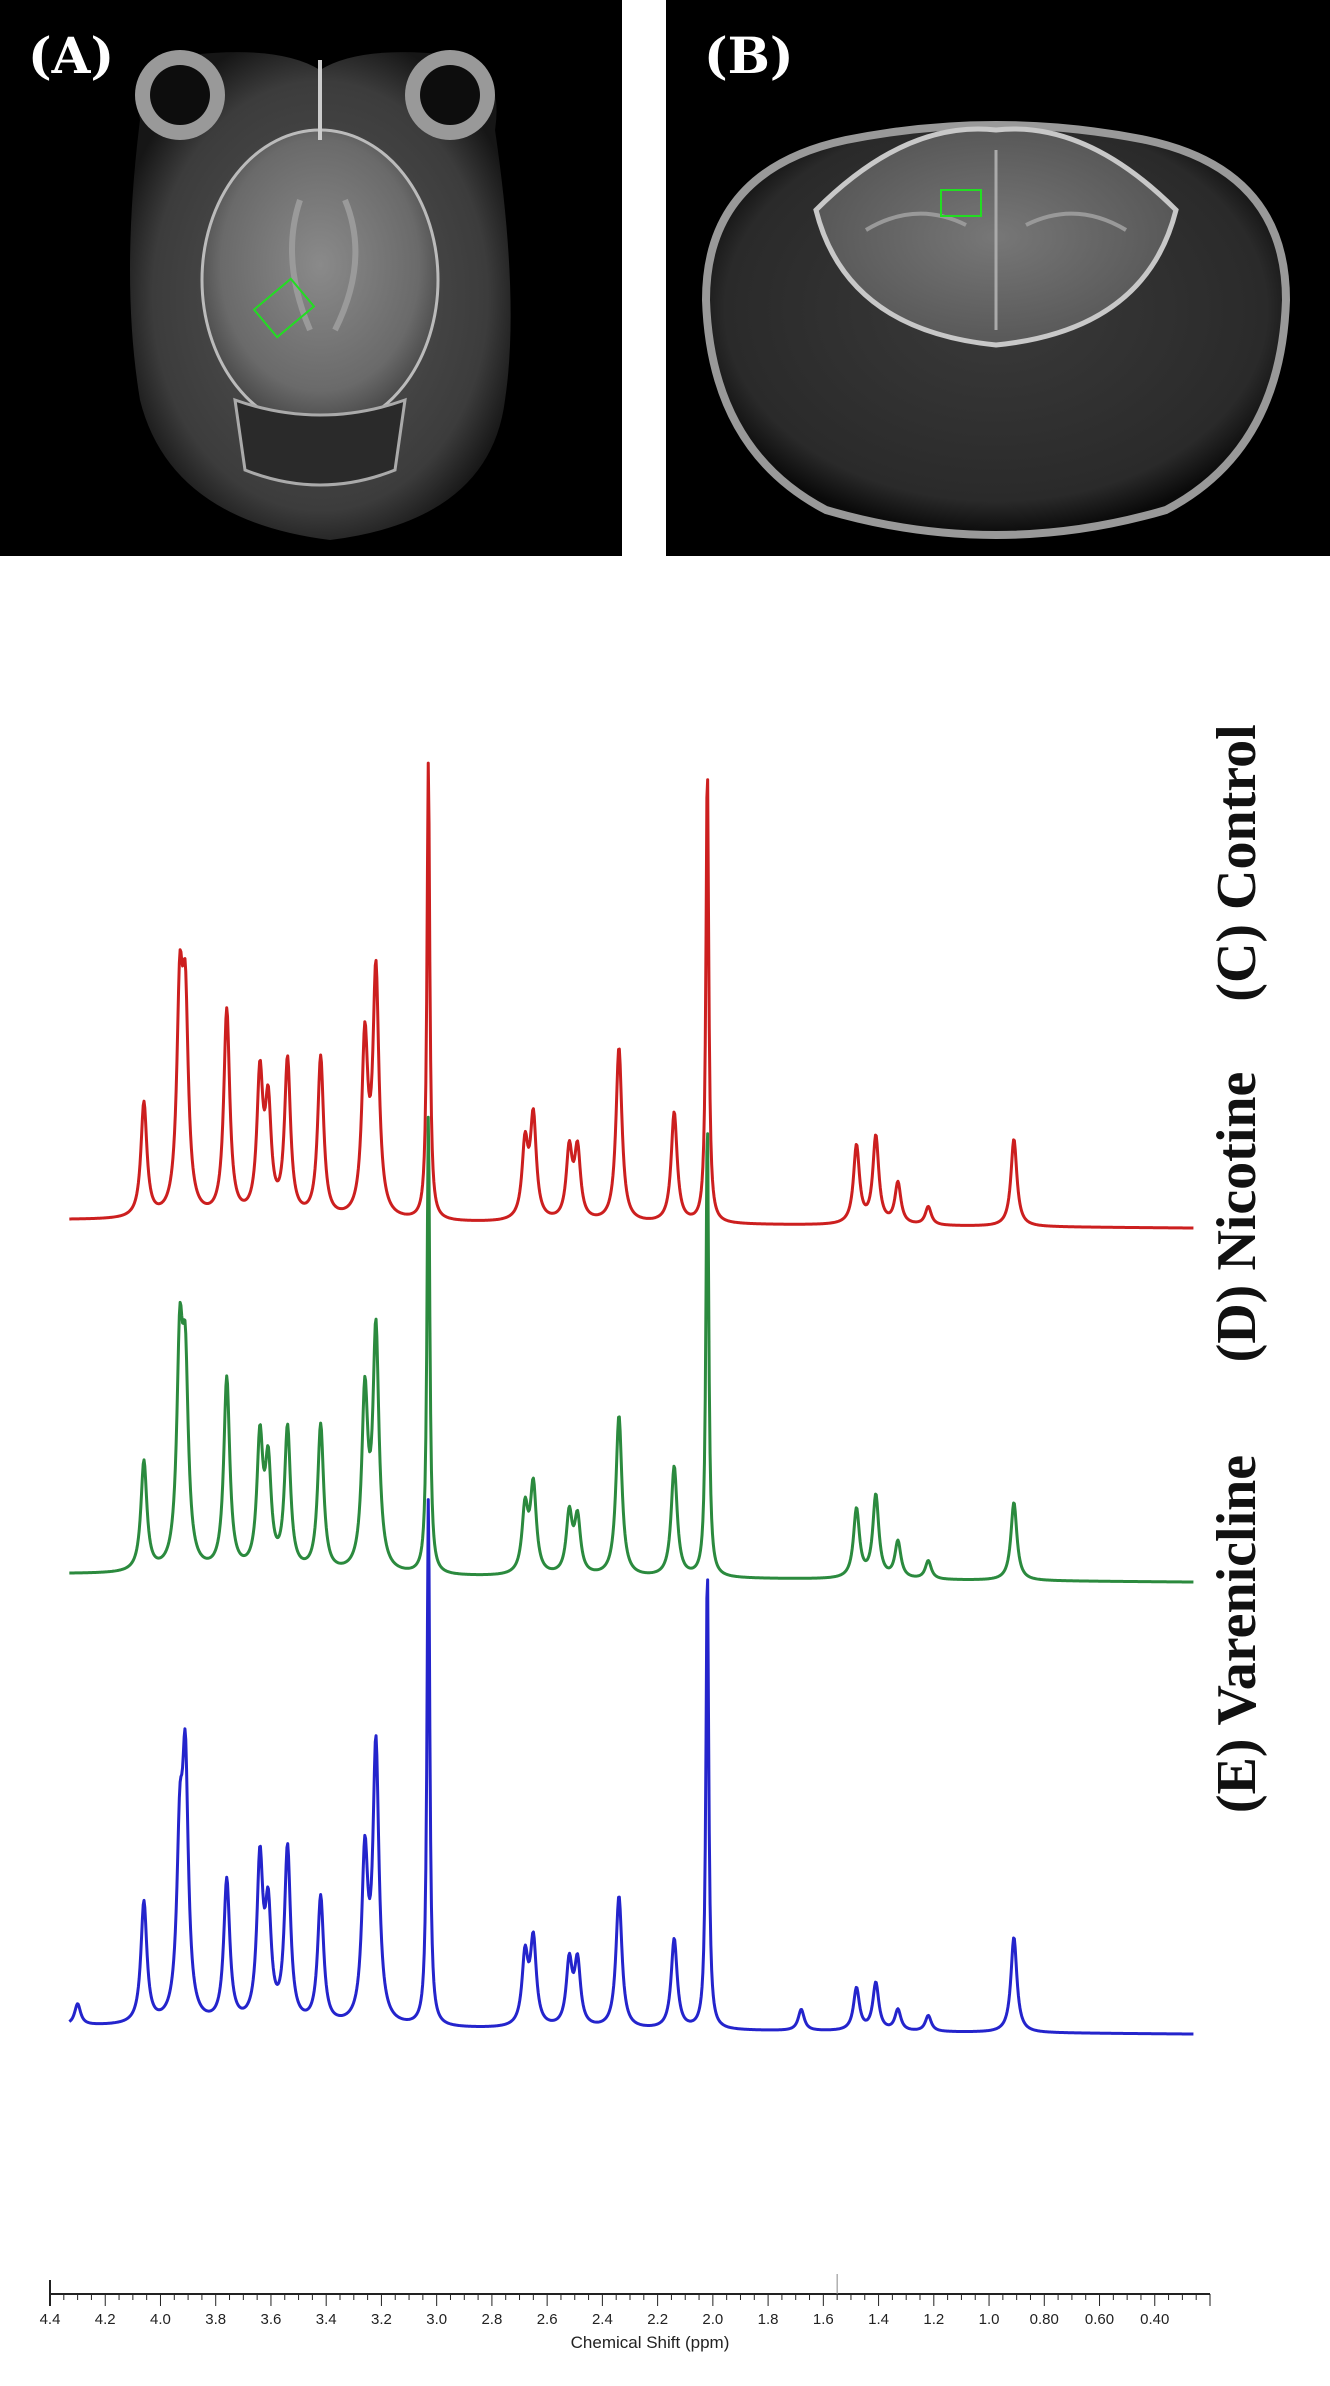  I want to click on mri-image-coronal, so click(320, 295).